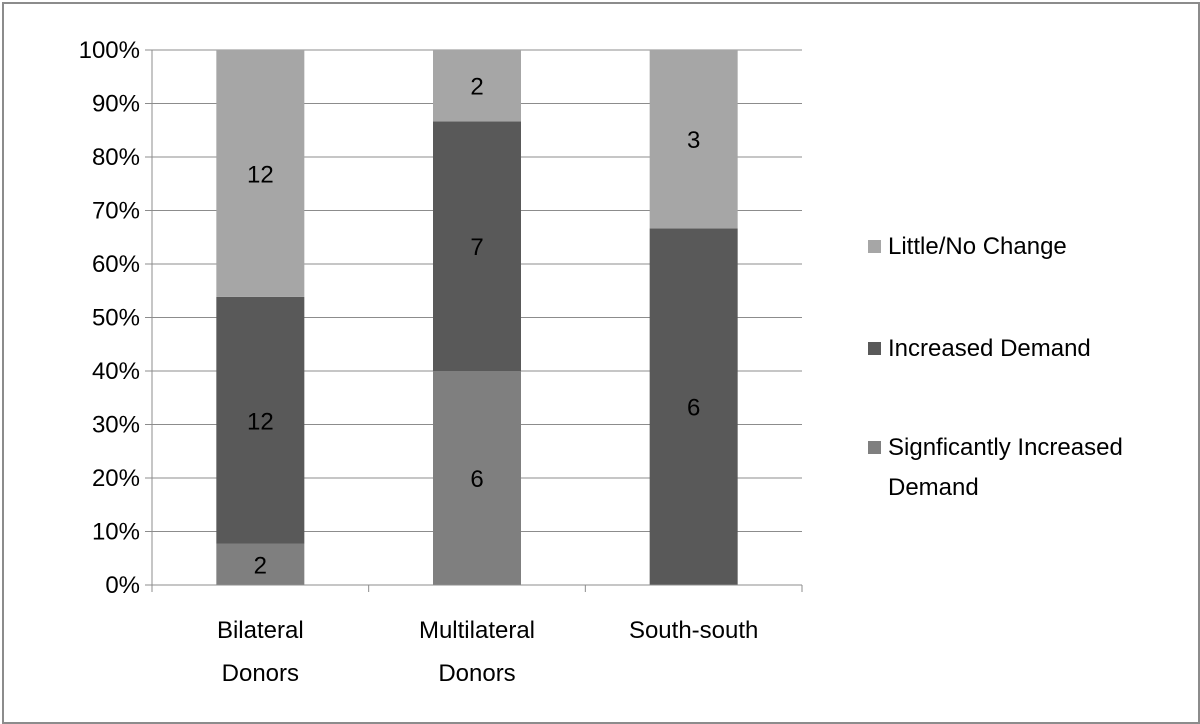  What do you see at coordinates (116, 157) in the screenshot?
I see `y-tick-label: 80%` at bounding box center [116, 157].